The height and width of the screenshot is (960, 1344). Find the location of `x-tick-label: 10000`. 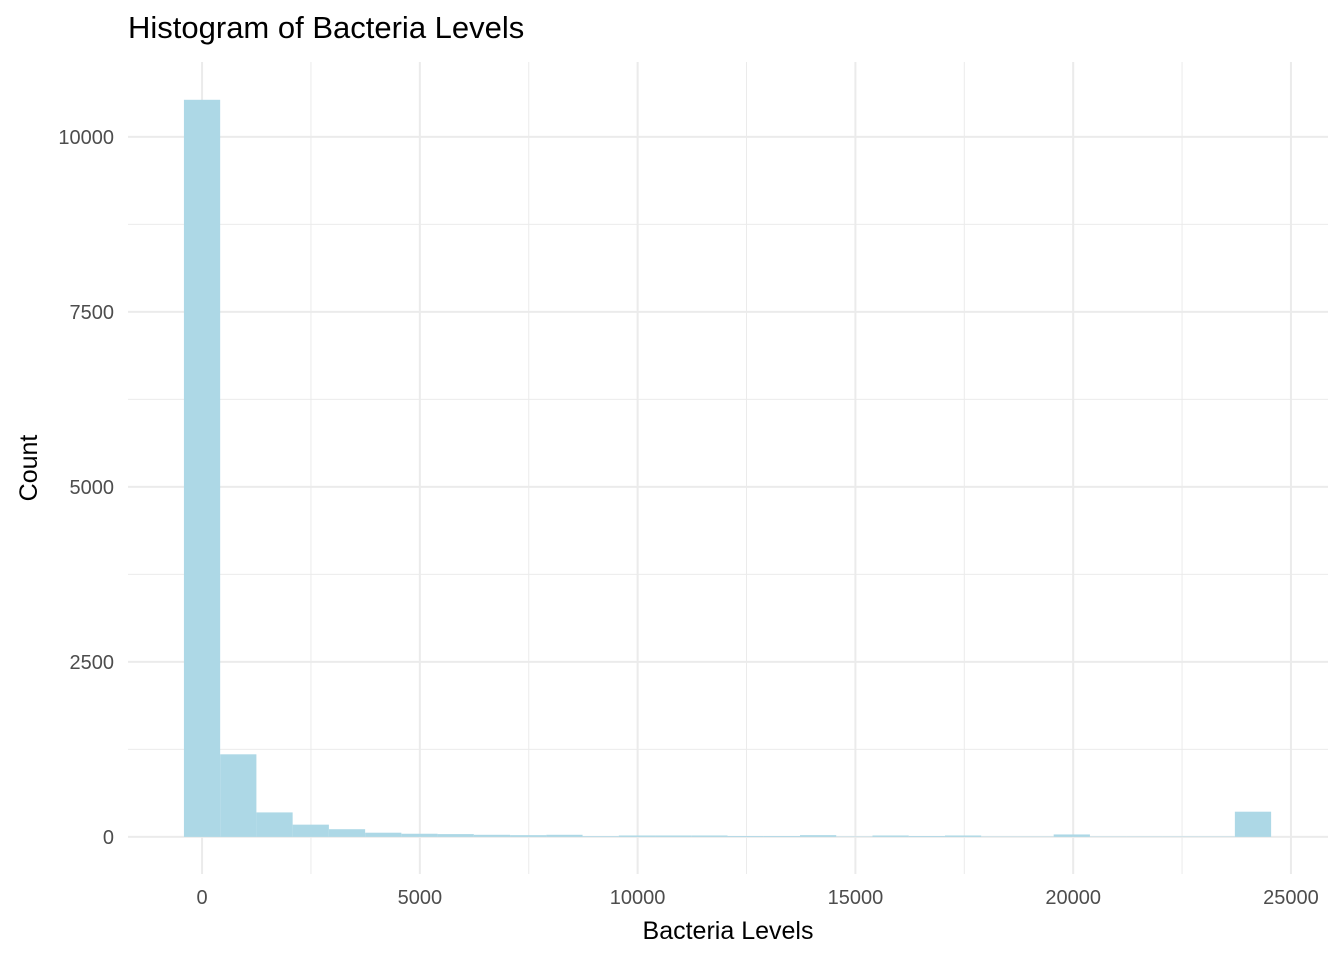

x-tick-label: 10000 is located at coordinates (638, 898).